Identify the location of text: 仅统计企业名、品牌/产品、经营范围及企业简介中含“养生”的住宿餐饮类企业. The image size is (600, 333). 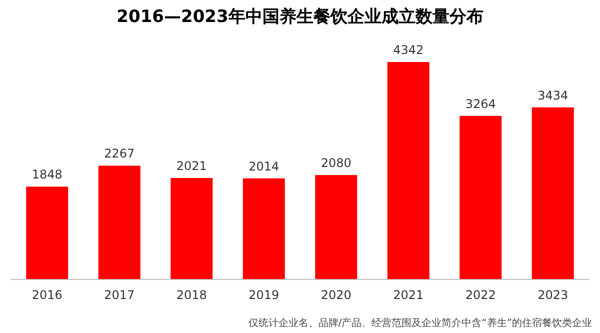
(420, 323).